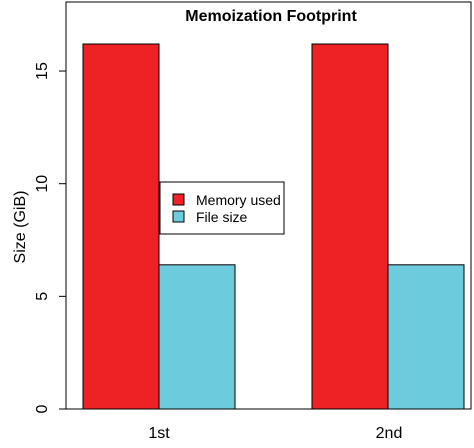 Image resolution: width=474 pixels, height=448 pixels. Describe the element at coordinates (20, 227) in the screenshot. I see `y-axis-title: Size (GiB)` at that location.